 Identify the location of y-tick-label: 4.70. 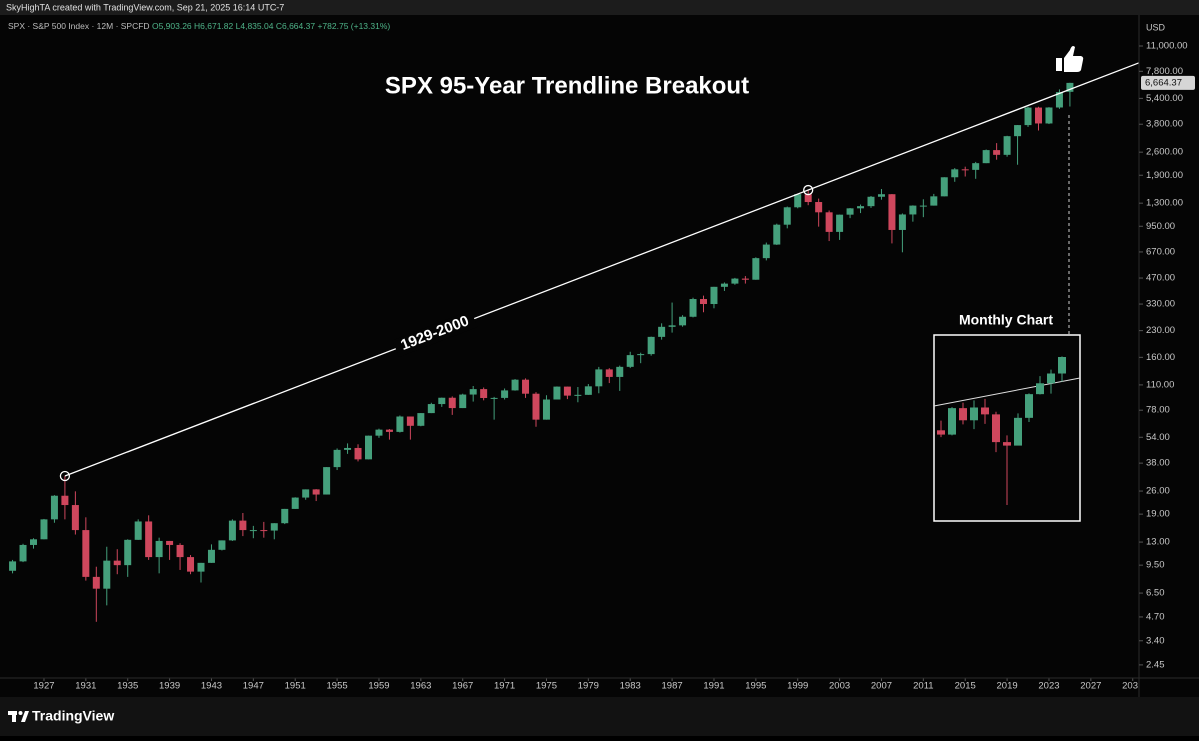
(1155, 616).